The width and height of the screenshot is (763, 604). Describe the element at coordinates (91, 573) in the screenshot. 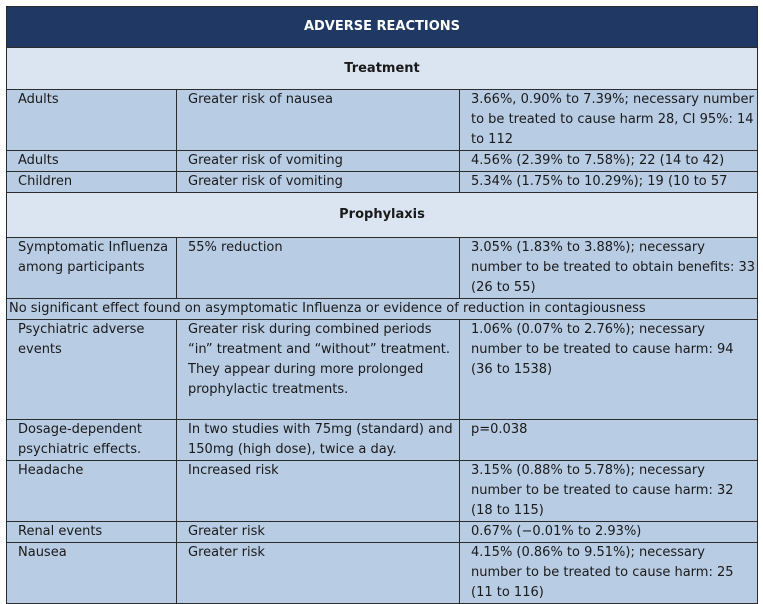

I see `group-cell: Nausea` at that location.